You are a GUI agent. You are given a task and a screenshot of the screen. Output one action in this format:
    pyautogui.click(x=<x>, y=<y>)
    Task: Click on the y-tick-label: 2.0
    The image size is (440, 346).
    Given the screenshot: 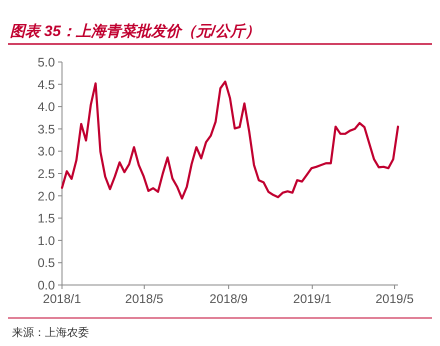 What is the action you would take?
    pyautogui.click(x=47, y=196)
    